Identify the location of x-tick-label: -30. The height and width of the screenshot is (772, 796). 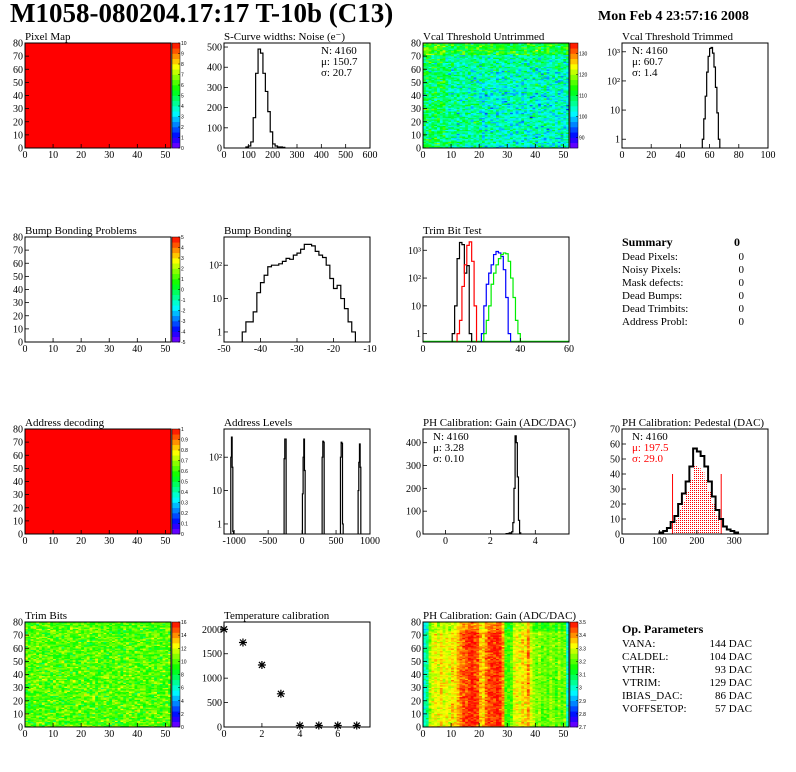
(296, 349).